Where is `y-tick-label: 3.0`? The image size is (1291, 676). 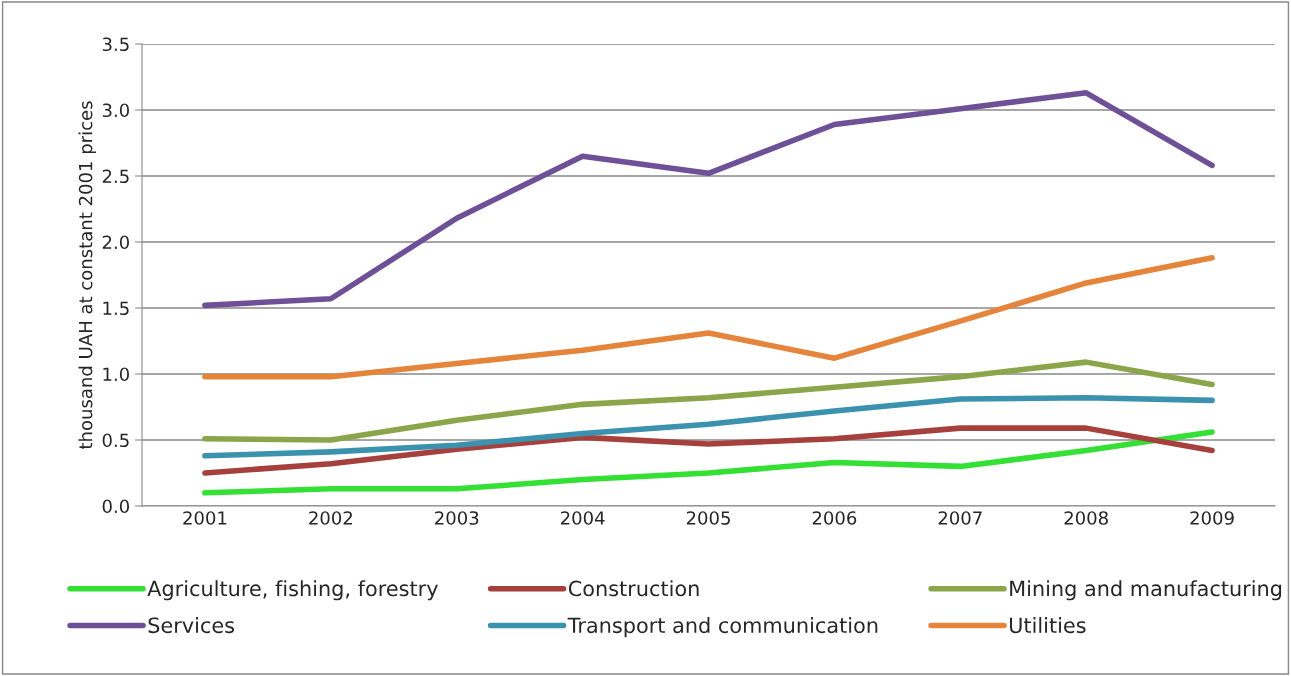
y-tick-label: 3.0 is located at coordinates (115, 110).